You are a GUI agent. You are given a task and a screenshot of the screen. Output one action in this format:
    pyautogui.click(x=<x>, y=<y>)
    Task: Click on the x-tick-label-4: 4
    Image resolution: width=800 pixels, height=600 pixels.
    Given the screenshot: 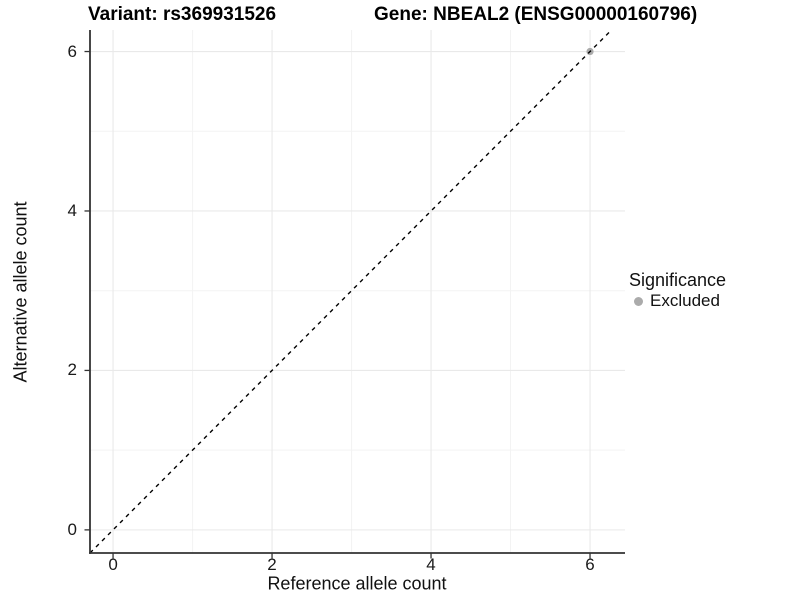 What is the action you would take?
    pyautogui.click(x=431, y=564)
    